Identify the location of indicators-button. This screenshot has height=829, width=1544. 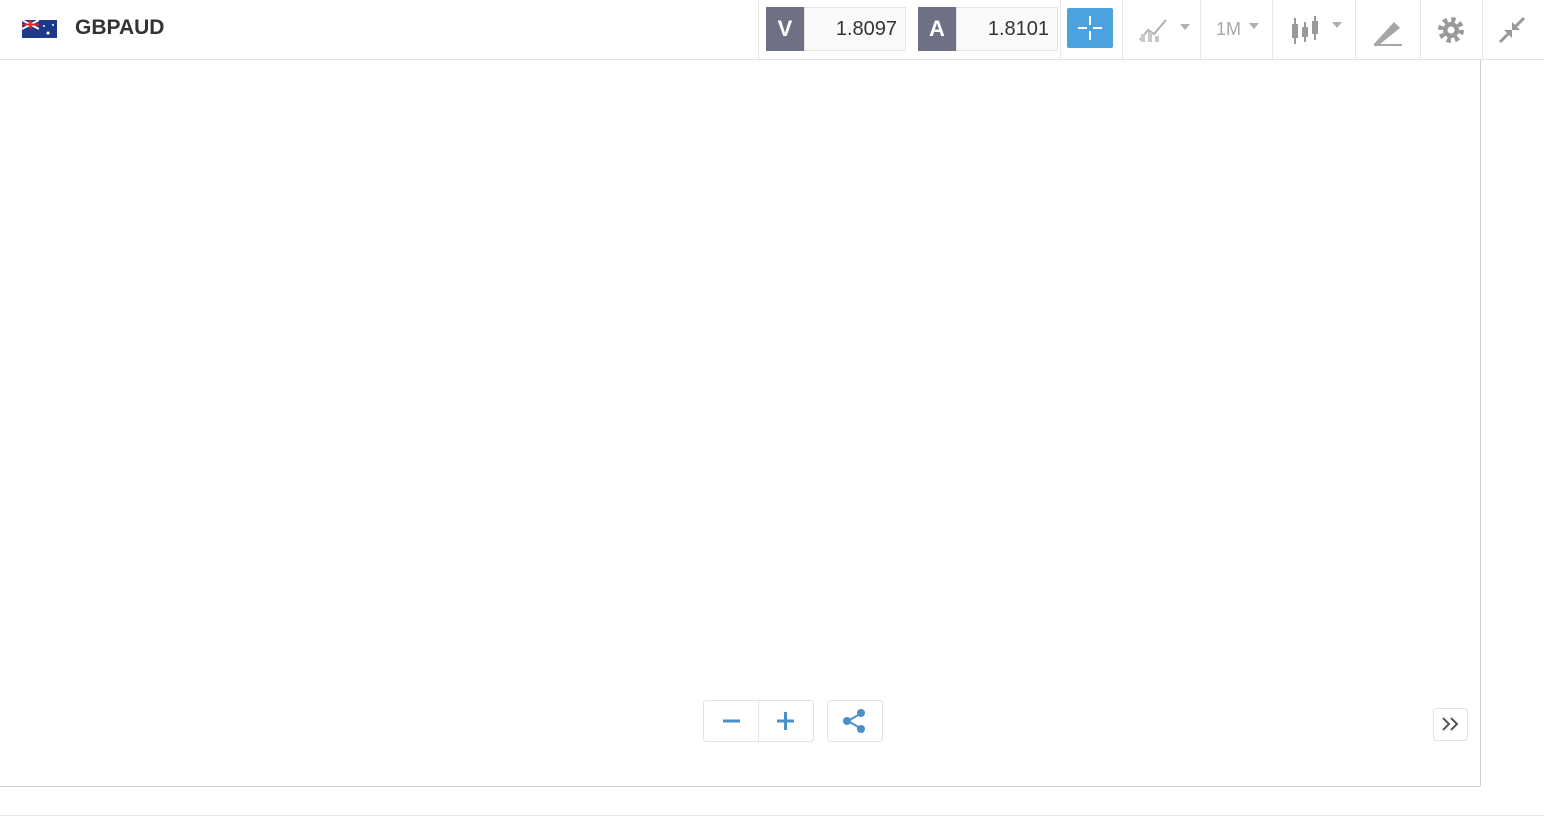
(1166, 30).